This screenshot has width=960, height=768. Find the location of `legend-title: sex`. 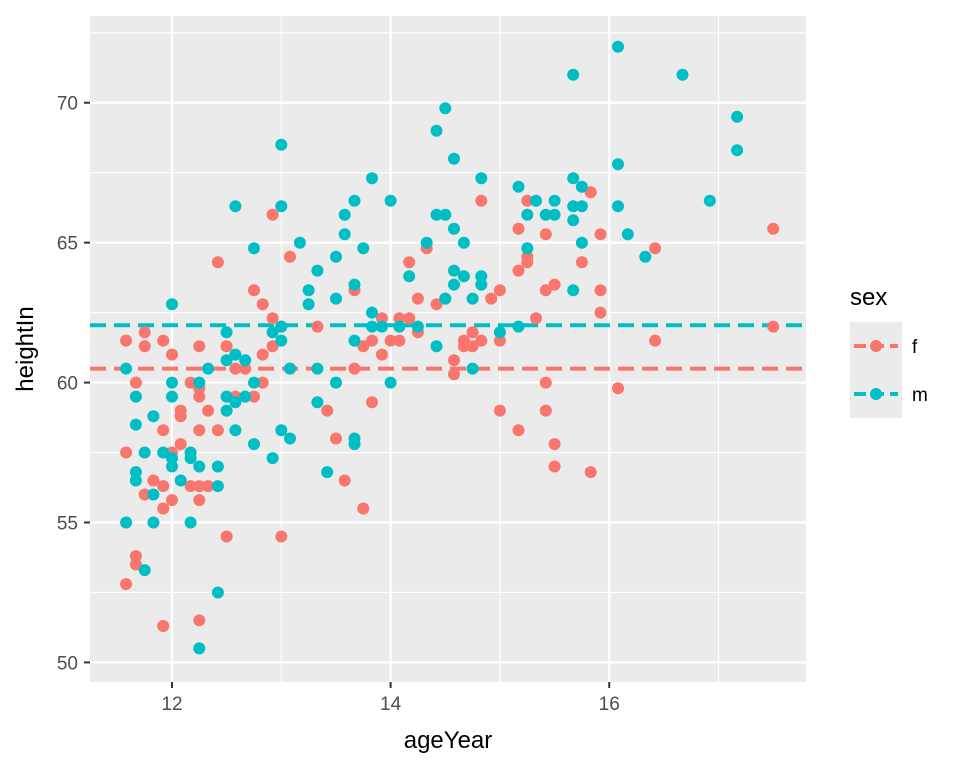

legend-title: sex is located at coordinates (868, 297).